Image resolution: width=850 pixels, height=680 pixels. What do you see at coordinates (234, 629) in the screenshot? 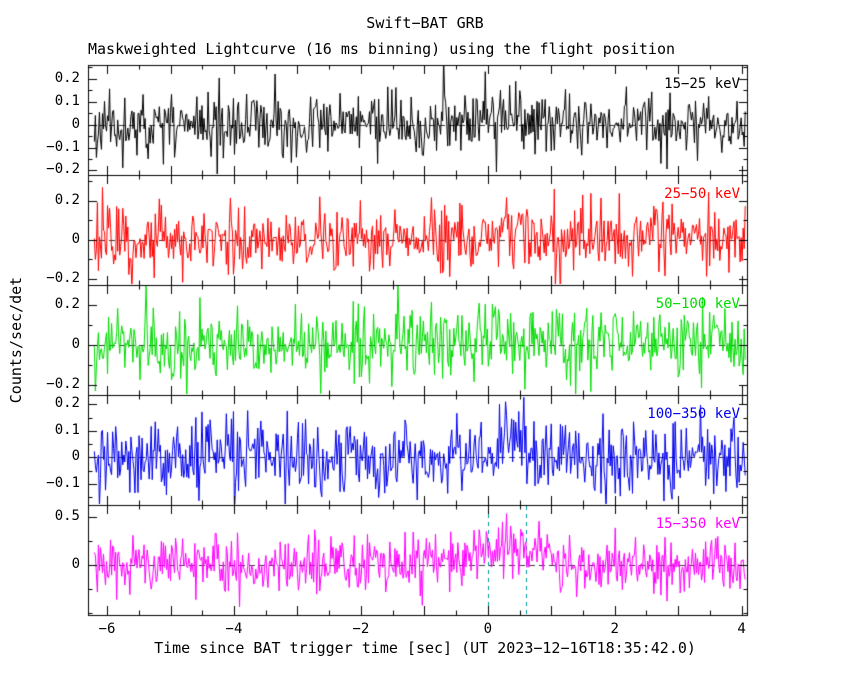
I see `x-tick-label: −4` at bounding box center [234, 629].